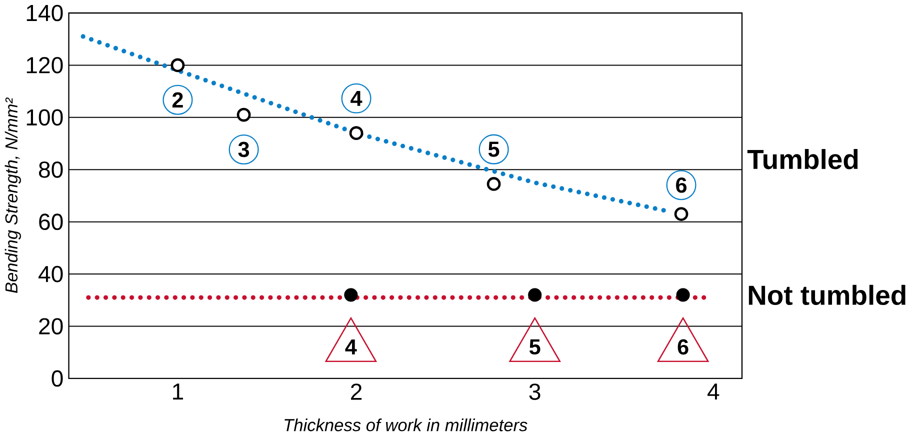 The image size is (912, 436). I want to click on y-tick-label: 0, so click(57, 378).